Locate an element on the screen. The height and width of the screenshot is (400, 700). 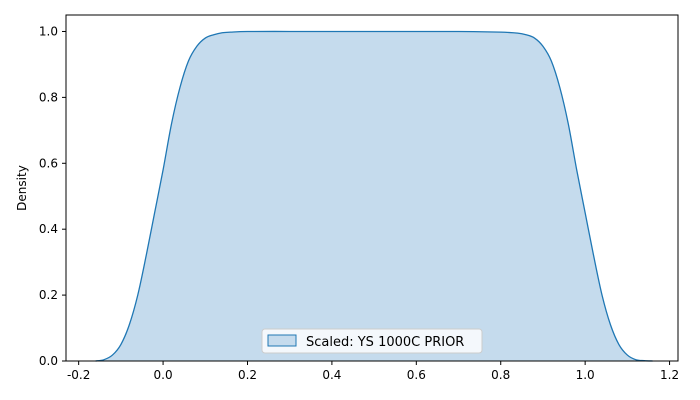
y-axis-label: Density is located at coordinates (22, 188).